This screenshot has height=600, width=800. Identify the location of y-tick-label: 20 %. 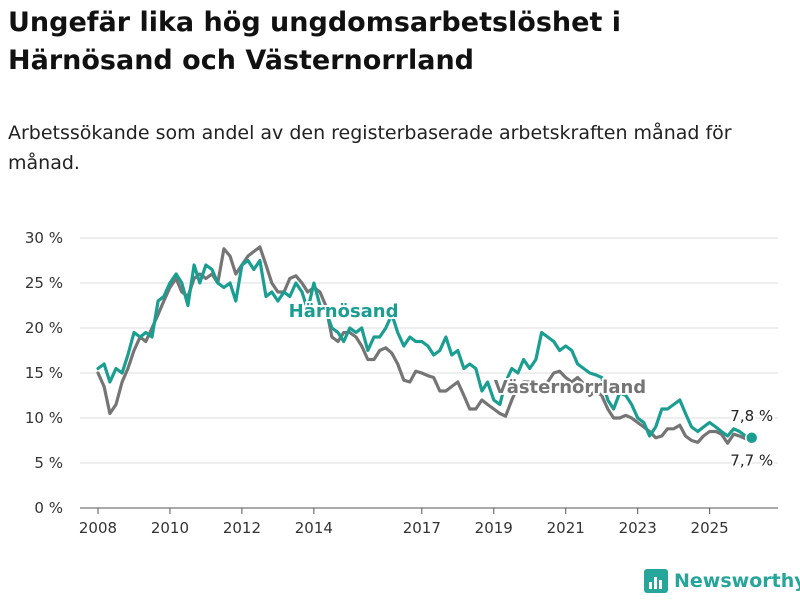
(44, 328).